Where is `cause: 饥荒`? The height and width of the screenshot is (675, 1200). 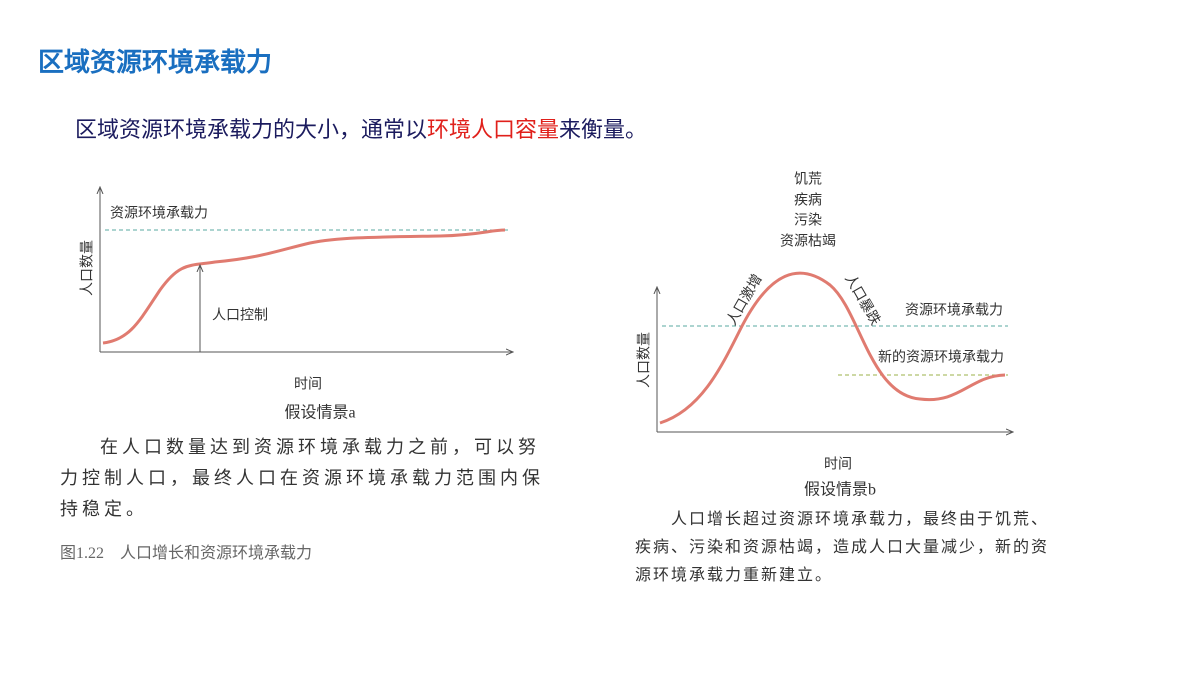 cause: 饥荒 is located at coordinates (808, 179).